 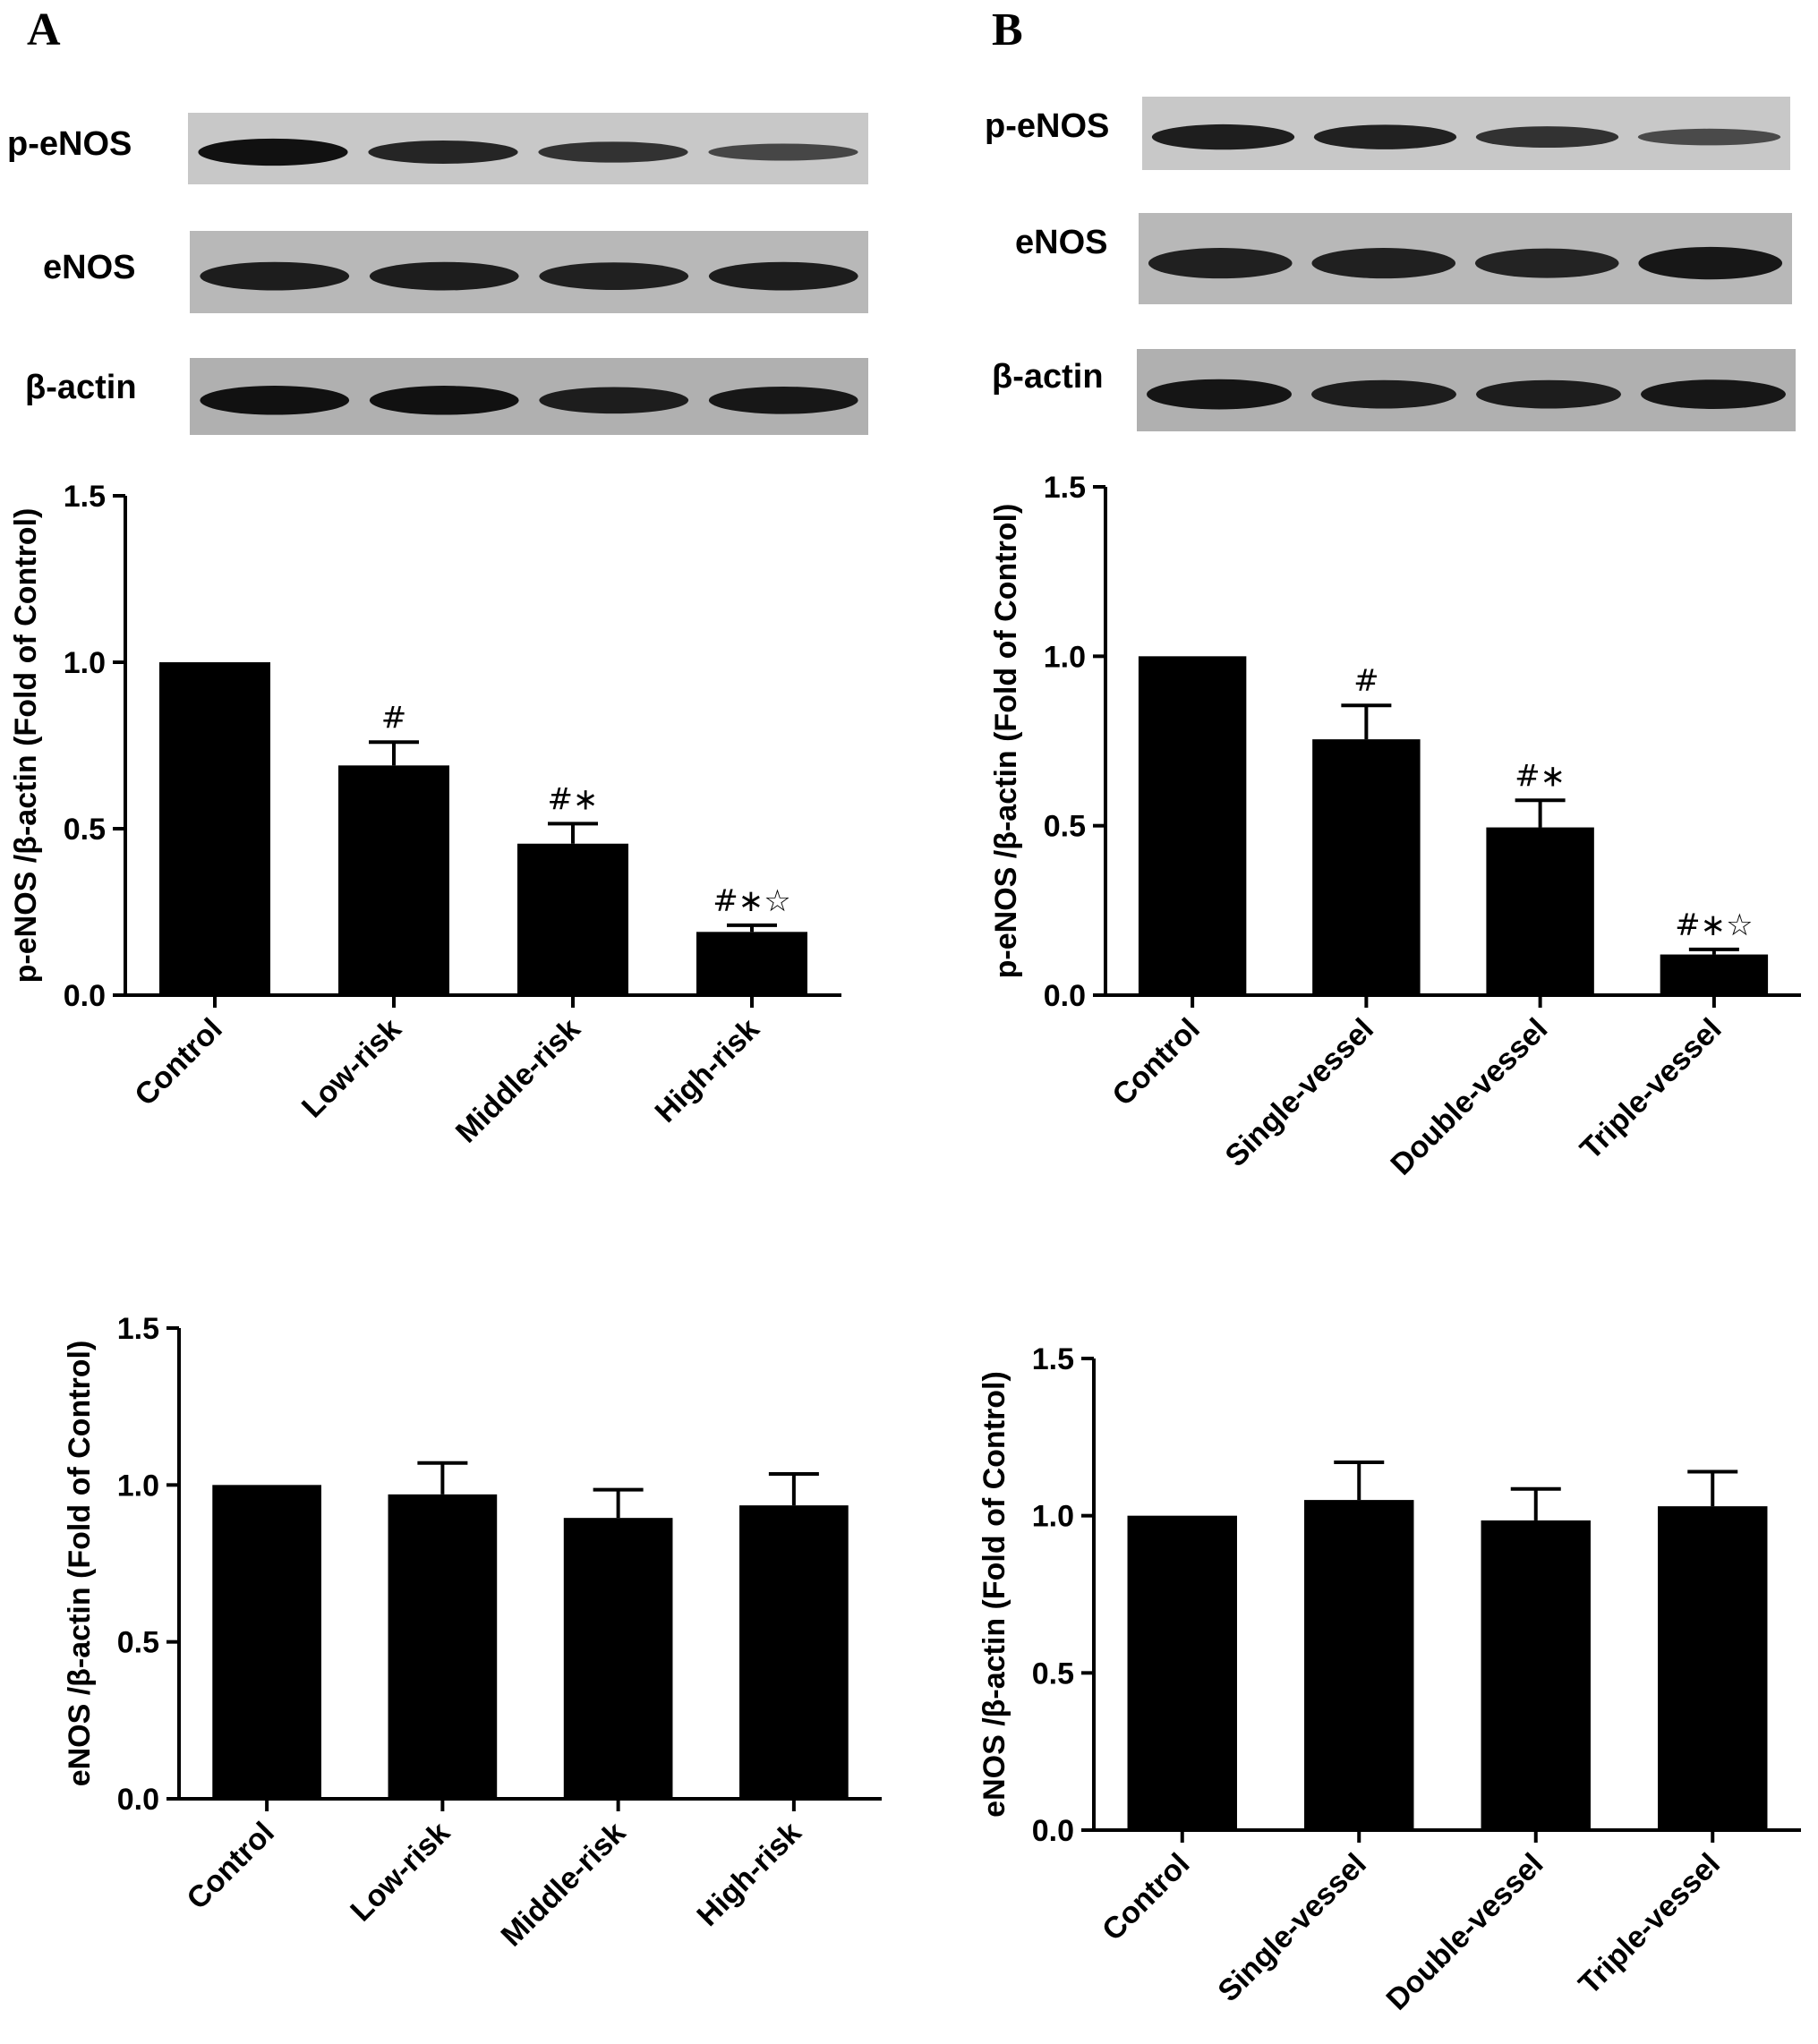 What do you see at coordinates (1061, 242) in the screenshot?
I see `blot-label-b-eNOS: eNOS` at bounding box center [1061, 242].